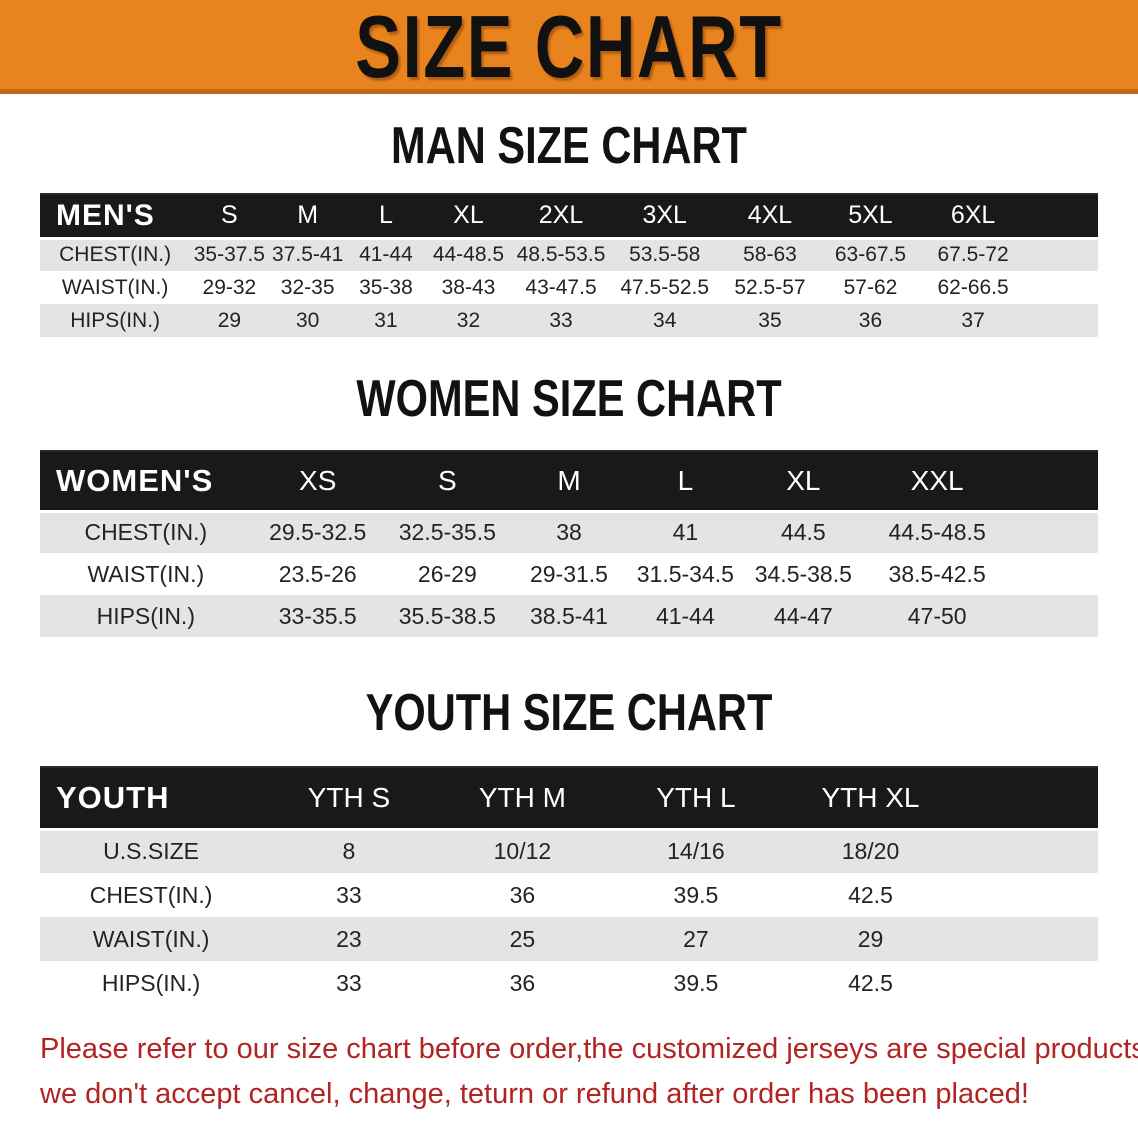 The image size is (1138, 1132). I want to click on table-row: HIPS(IN.) 33 36 39.5 42.5, so click(569, 983).